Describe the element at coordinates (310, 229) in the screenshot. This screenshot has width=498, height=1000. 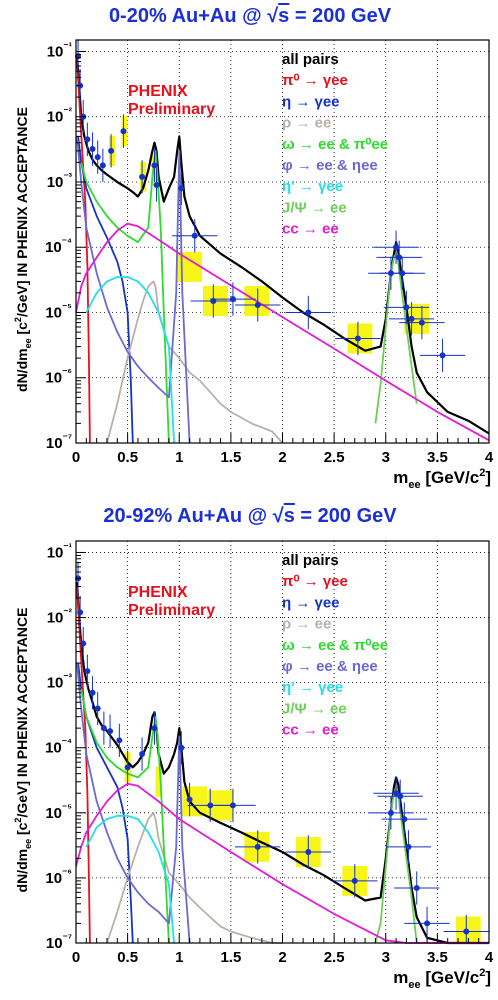
I see `legend-entry-8: cc → ee` at that location.